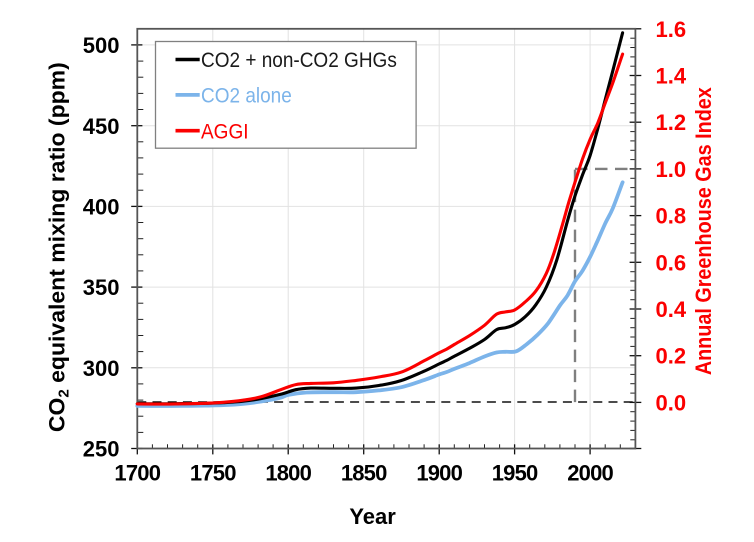  I want to click on svg-text: 0.6, so click(671, 262).